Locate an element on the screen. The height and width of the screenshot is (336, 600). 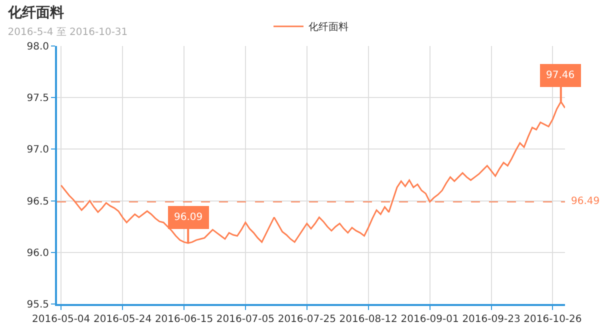
x-tick-label: 2016-08-12 is located at coordinates (368, 319).